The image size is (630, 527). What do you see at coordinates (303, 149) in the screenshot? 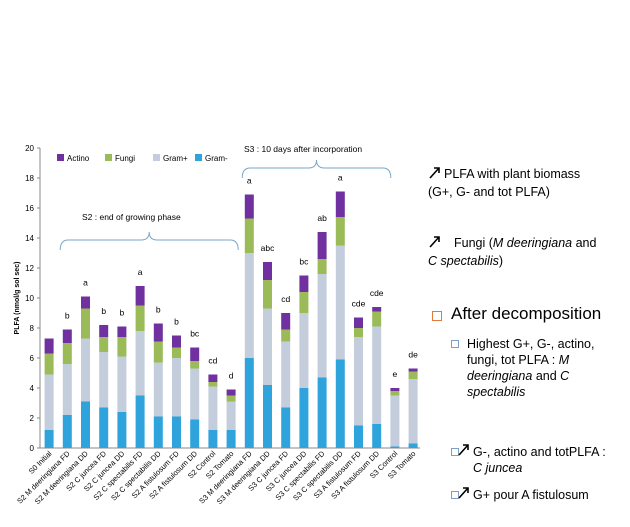
I see `s3-label: S3 : 10 days after incorporation` at bounding box center [303, 149].